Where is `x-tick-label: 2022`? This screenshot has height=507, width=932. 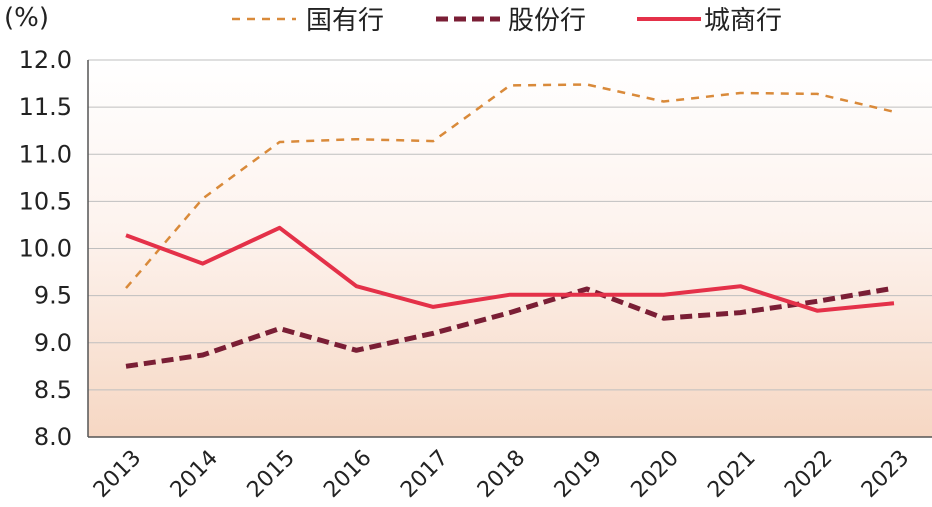
x-tick-label: 2022 is located at coordinates (808, 474).